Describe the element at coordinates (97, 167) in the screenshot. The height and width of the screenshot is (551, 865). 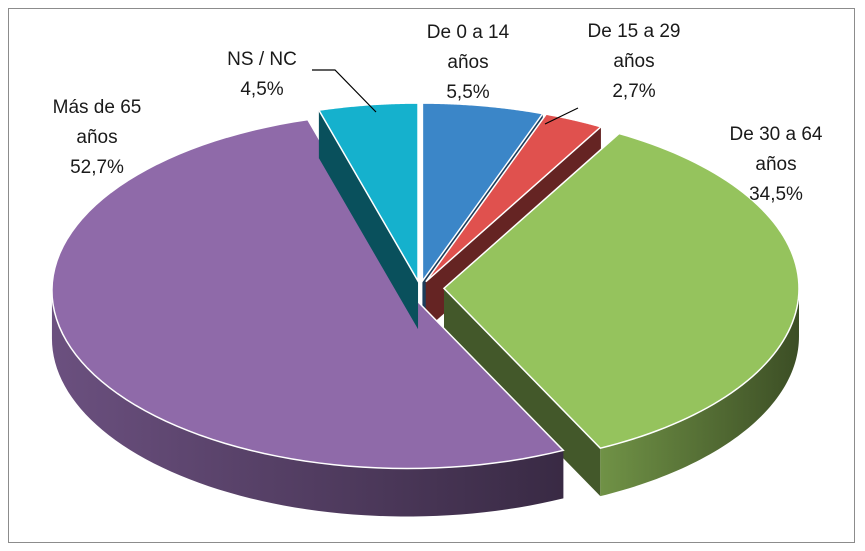
I see `value-label: 52,7%` at that location.